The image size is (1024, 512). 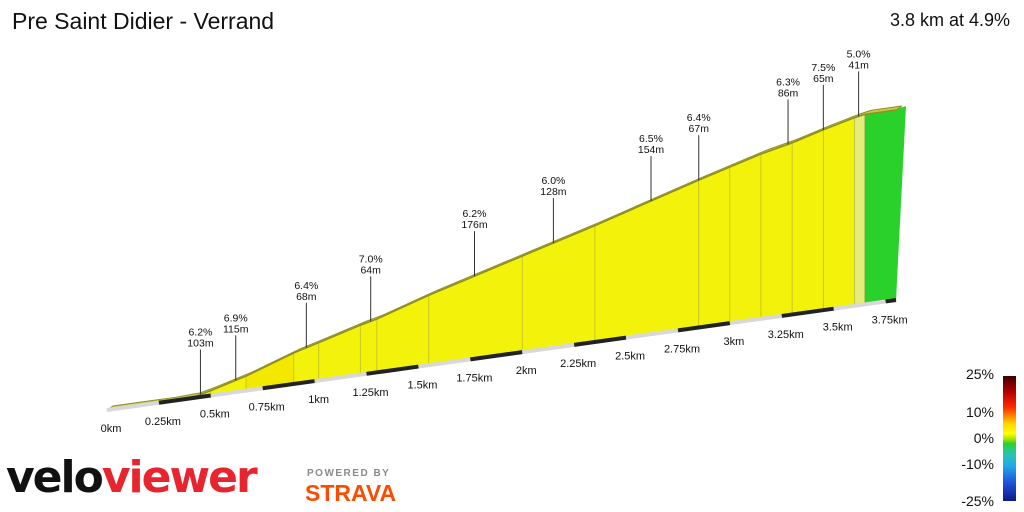 What do you see at coordinates (838, 328) in the screenshot?
I see `x-tick-label: 3.5km` at bounding box center [838, 328].